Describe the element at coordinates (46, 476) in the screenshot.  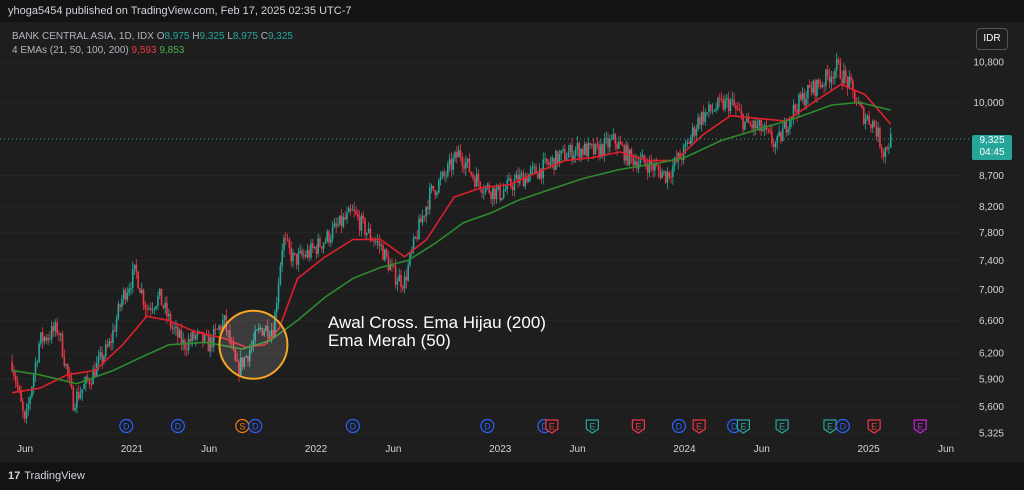
I see `tradingview-logo: 17 TradingView` at that location.